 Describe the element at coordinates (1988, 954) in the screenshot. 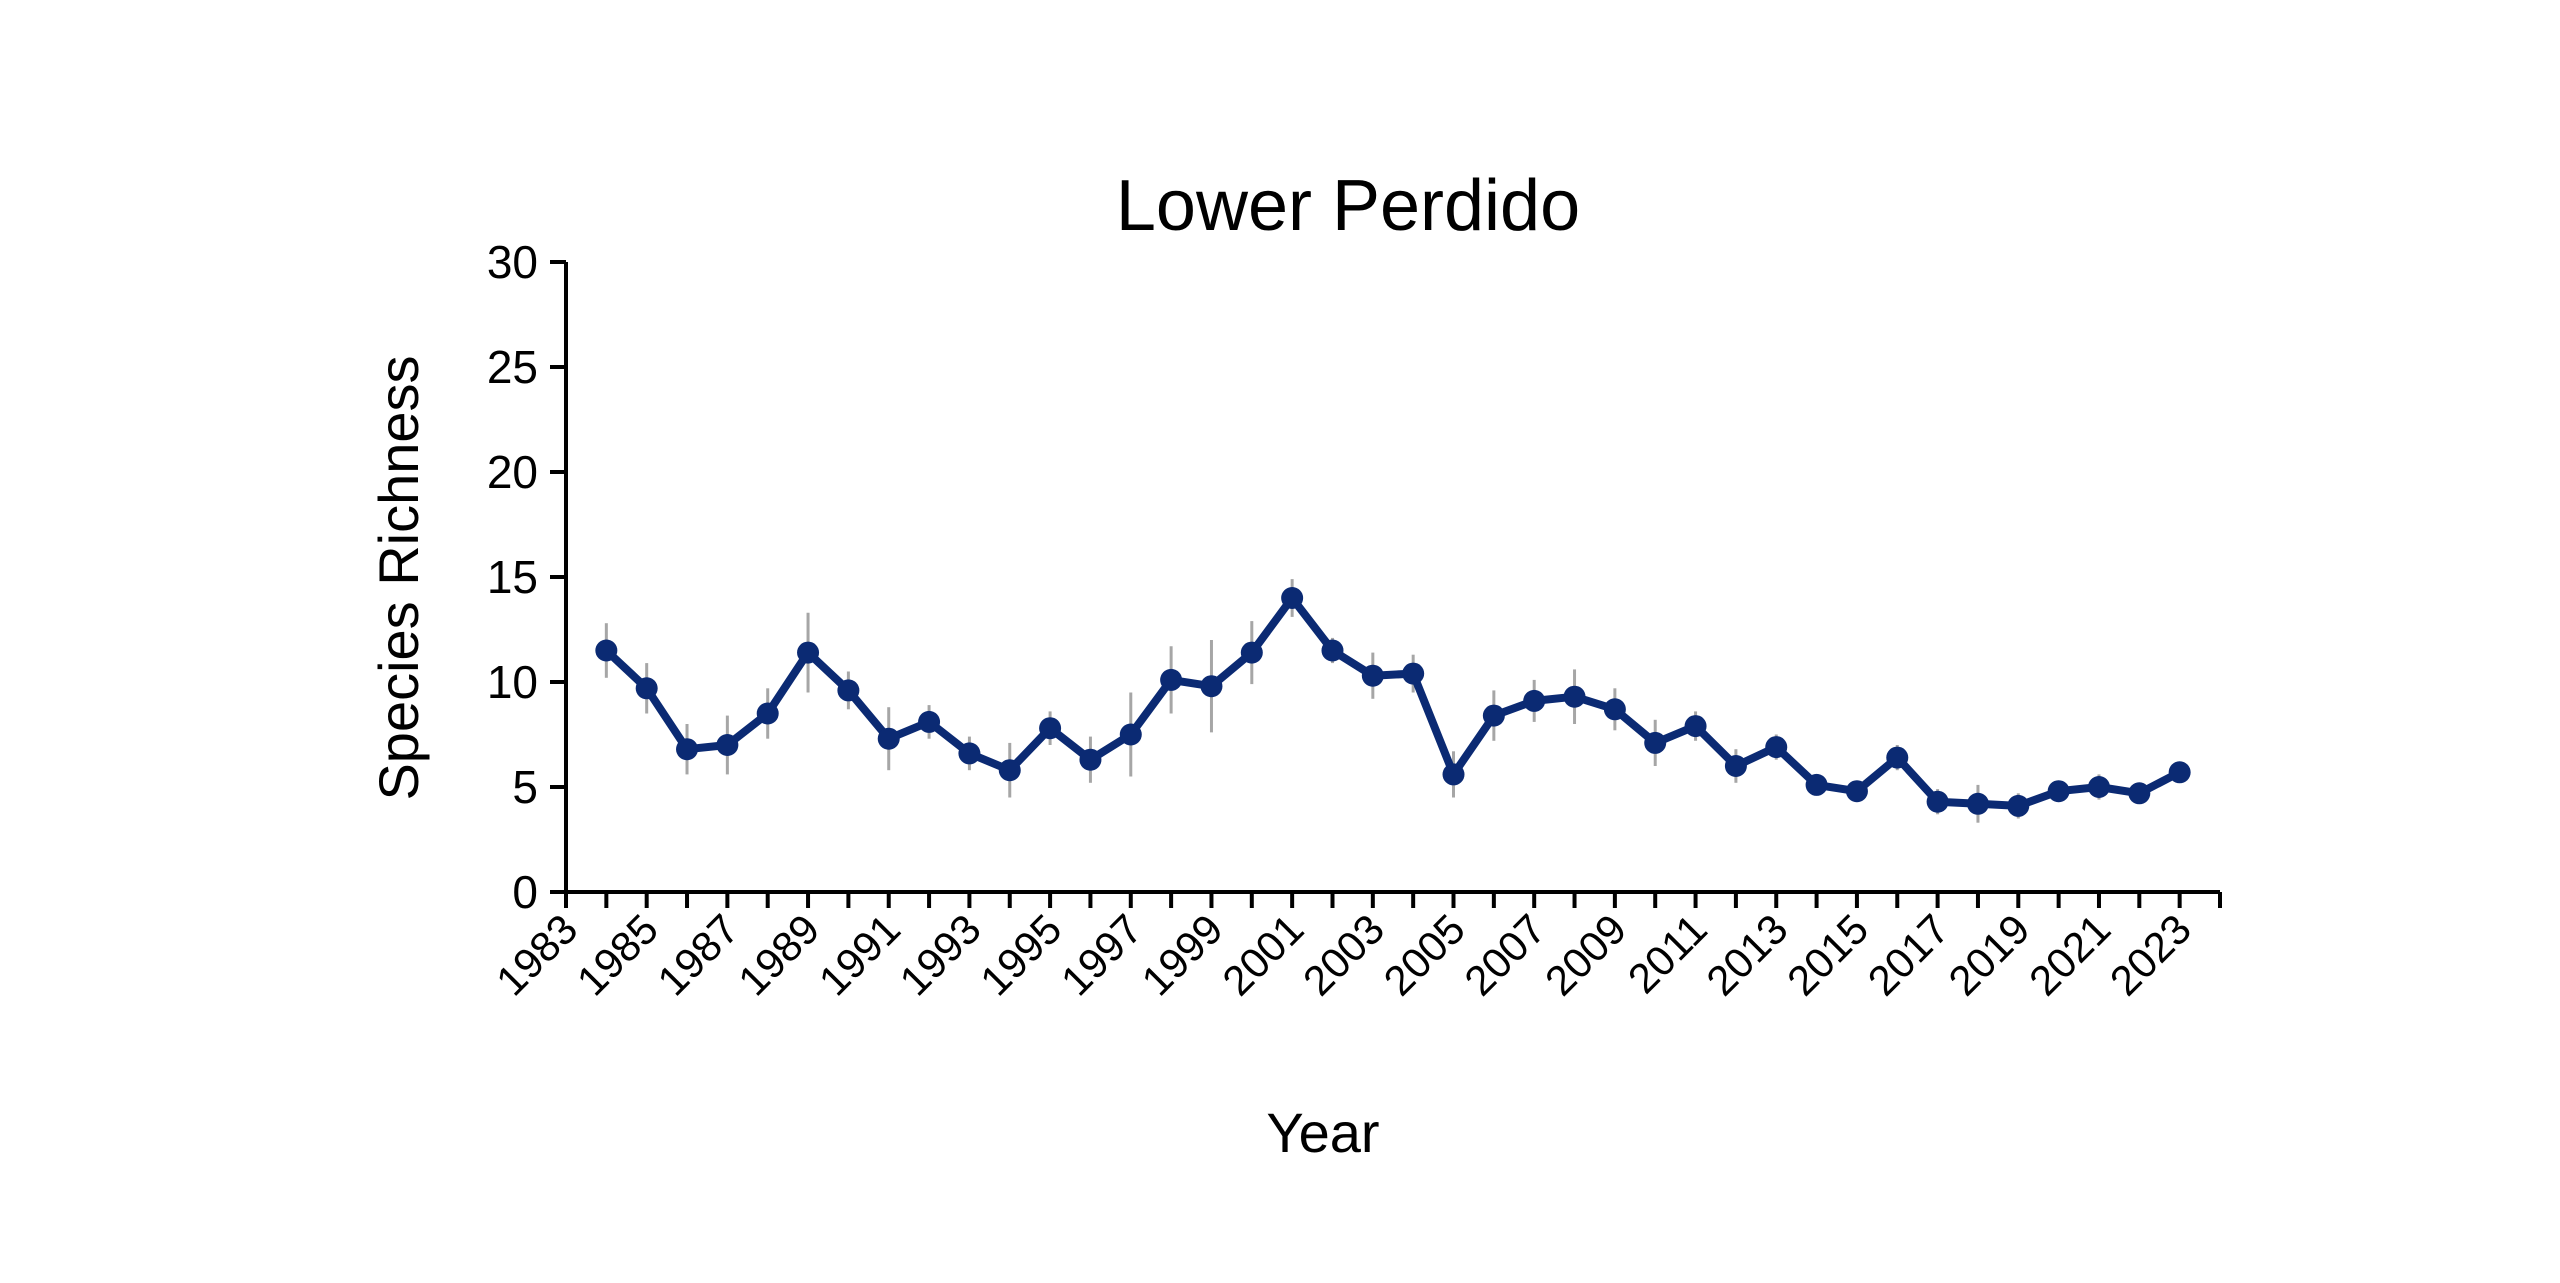

I see `x-tick-label: 2019` at that location.